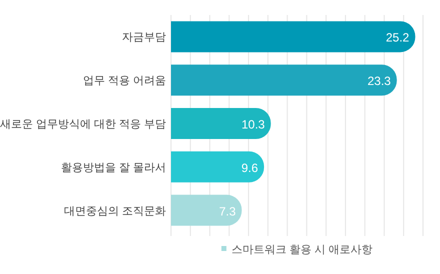 The height and width of the screenshot is (274, 440). Describe the element at coordinates (113, 168) in the screenshot. I see `y-tick-label: 활용방법을 잘 몰라서` at that location.